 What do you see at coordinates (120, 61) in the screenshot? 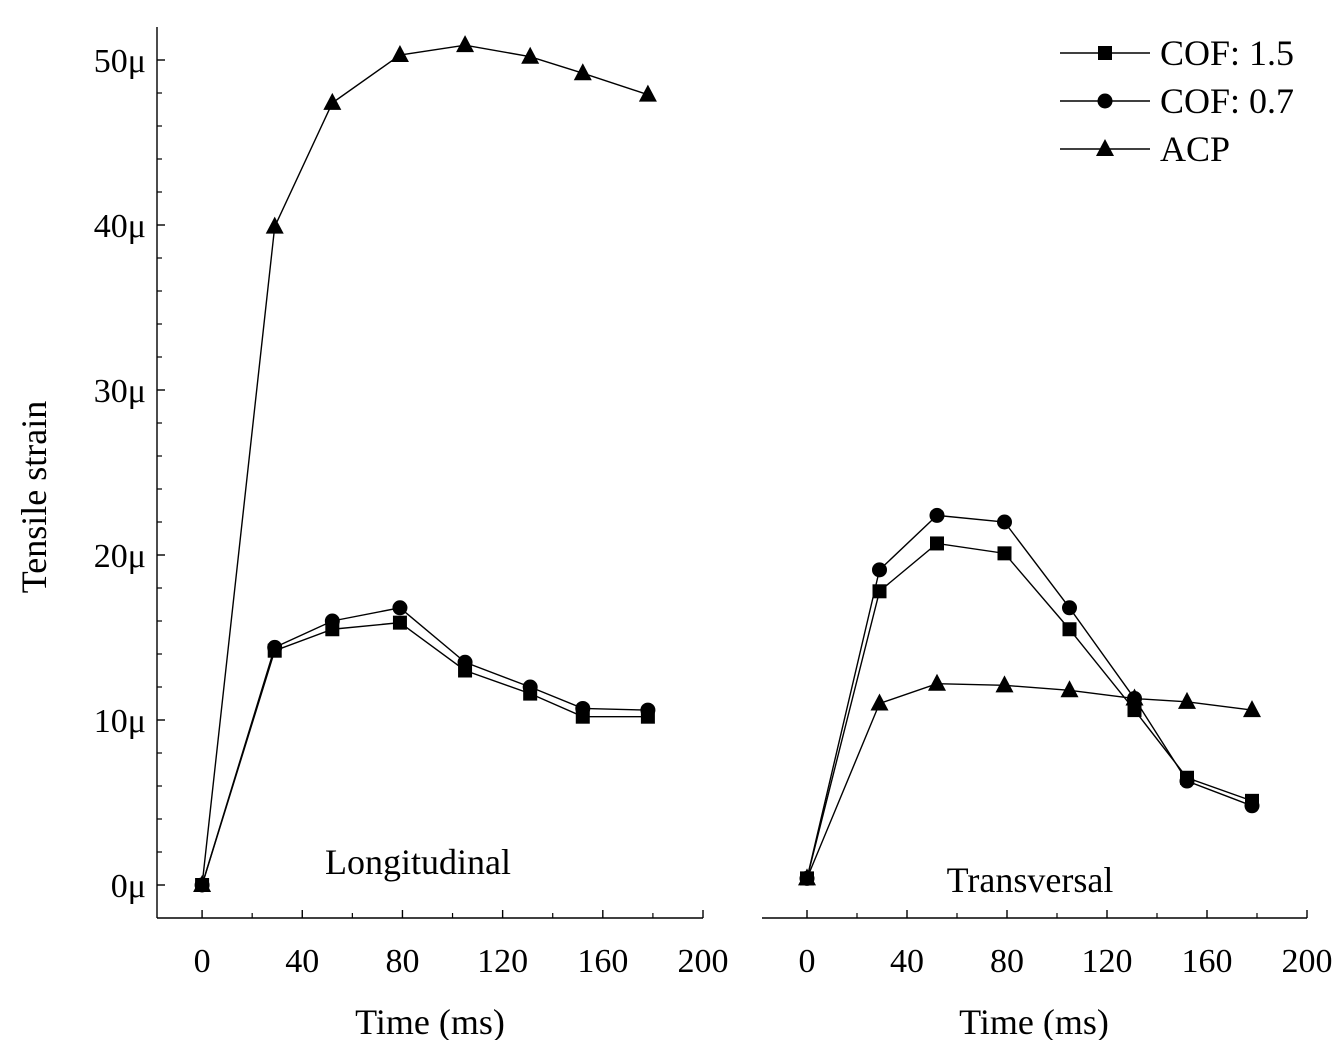
I see `y-tick-label: 50μ` at bounding box center [120, 61].